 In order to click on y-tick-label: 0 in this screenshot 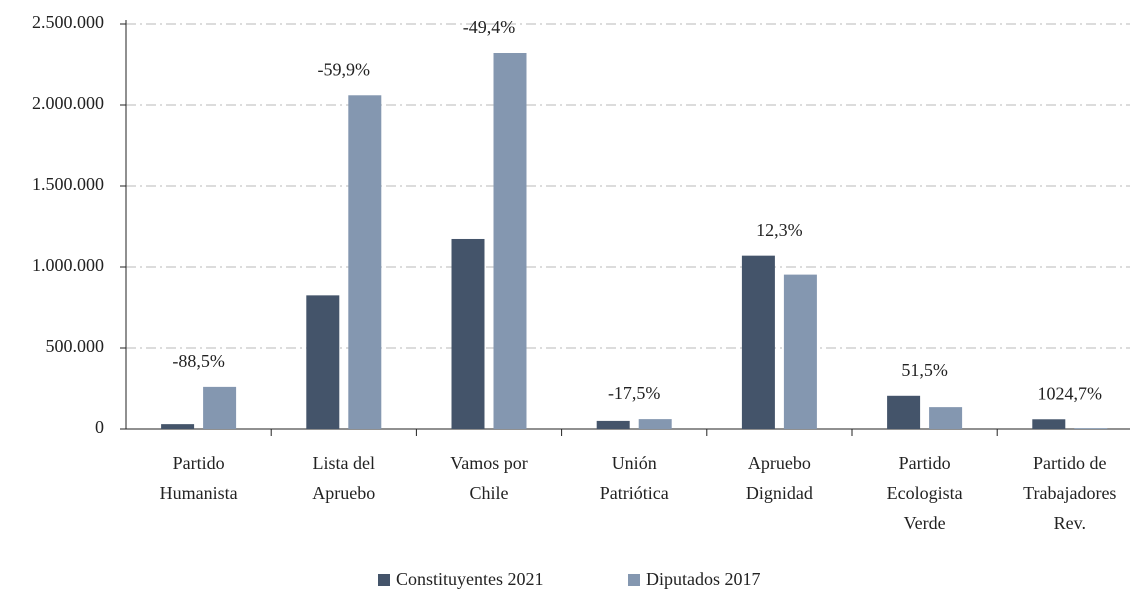, I will do `click(99, 427)`.